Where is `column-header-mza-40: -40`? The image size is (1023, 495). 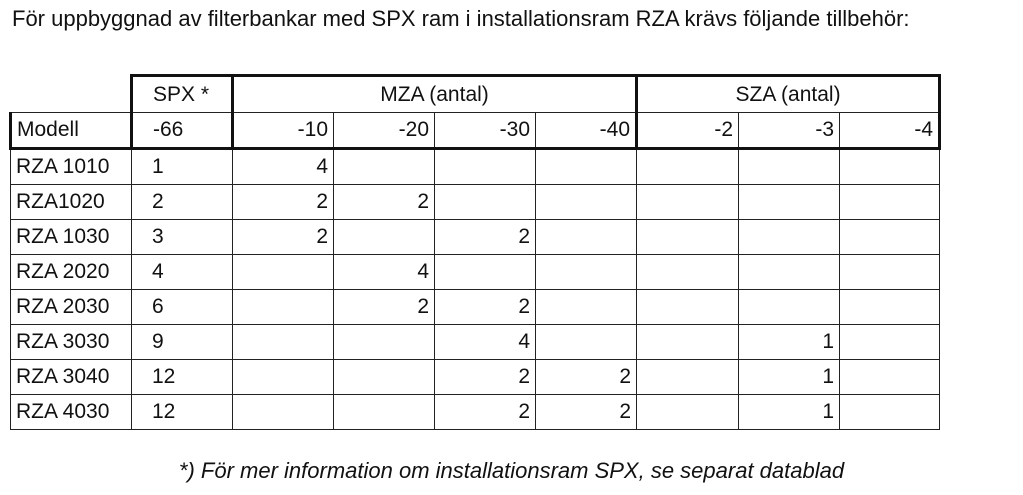
column-header-mza-40: -40 is located at coordinates (586, 131).